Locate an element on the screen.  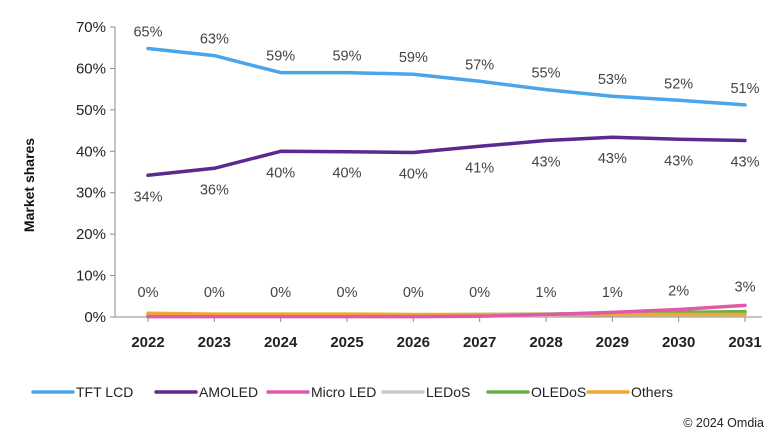
legend-item-ledos: LEDoS is located at coordinates (425, 392).